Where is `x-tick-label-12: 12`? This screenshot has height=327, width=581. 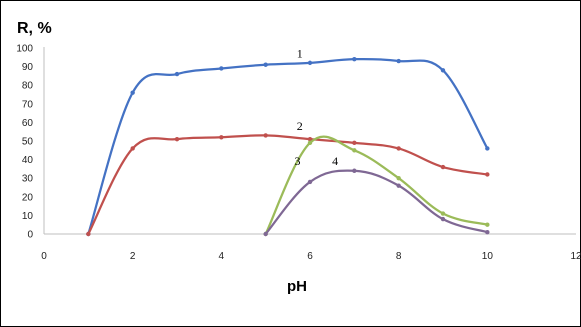
x-tick-label-12: 12 is located at coordinates (575, 256).